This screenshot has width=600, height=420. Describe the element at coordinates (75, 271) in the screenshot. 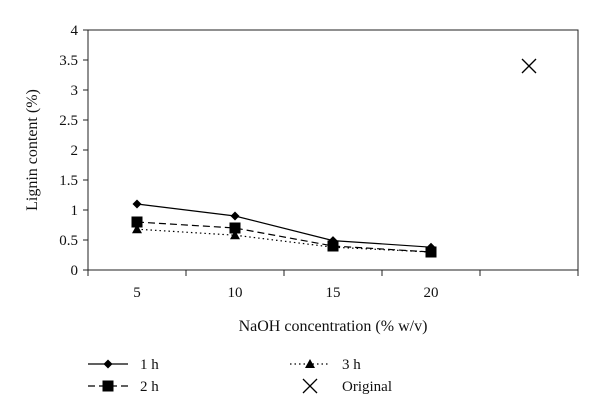

I see `y-tick-label: 0` at that location.